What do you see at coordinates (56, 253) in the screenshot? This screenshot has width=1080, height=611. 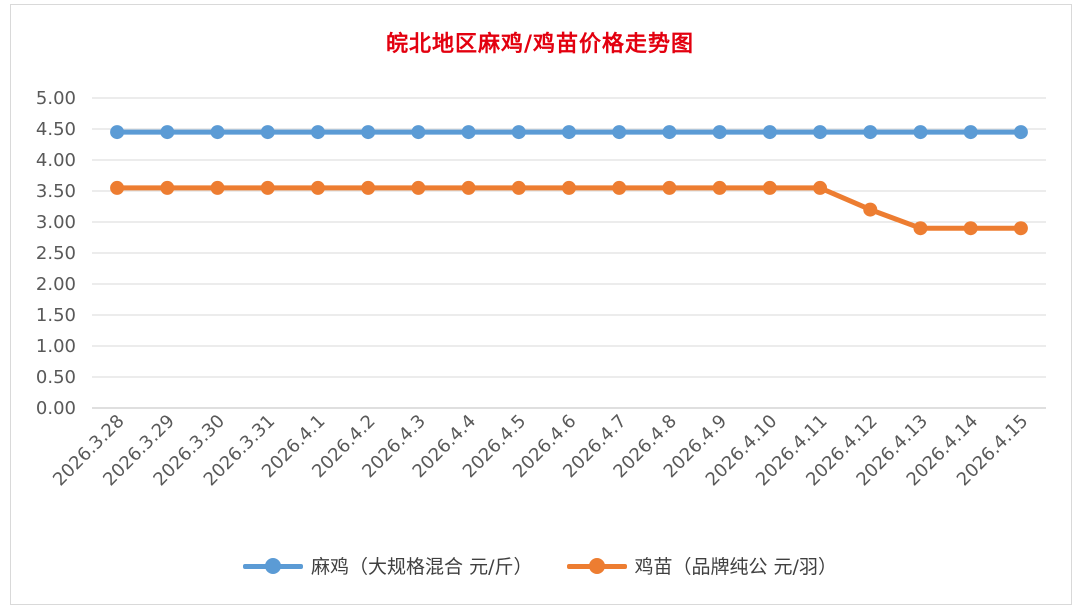 I see `y-tick-label: 2.50` at bounding box center [56, 253].